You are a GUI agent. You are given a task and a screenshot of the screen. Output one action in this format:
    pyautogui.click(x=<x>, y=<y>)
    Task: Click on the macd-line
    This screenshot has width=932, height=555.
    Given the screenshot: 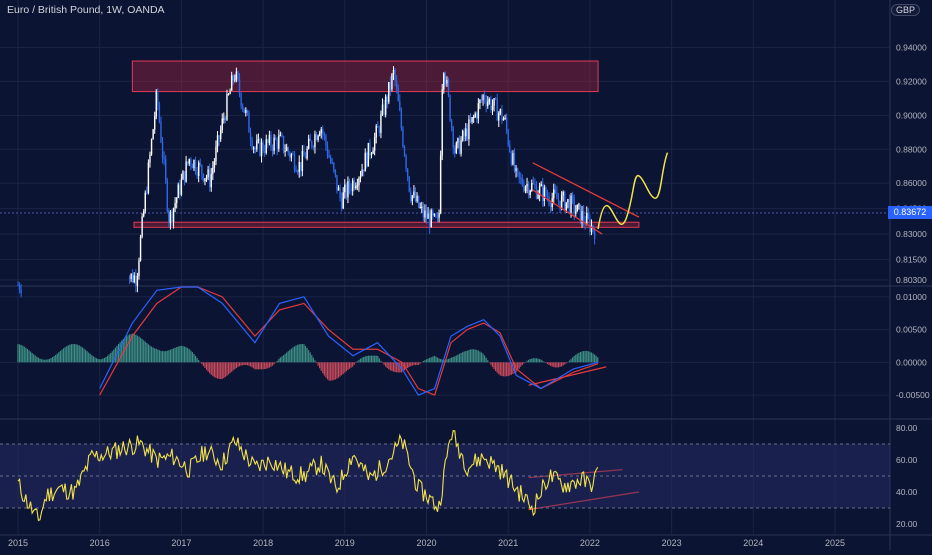 What is the action you would take?
    pyautogui.click(x=349, y=341)
    